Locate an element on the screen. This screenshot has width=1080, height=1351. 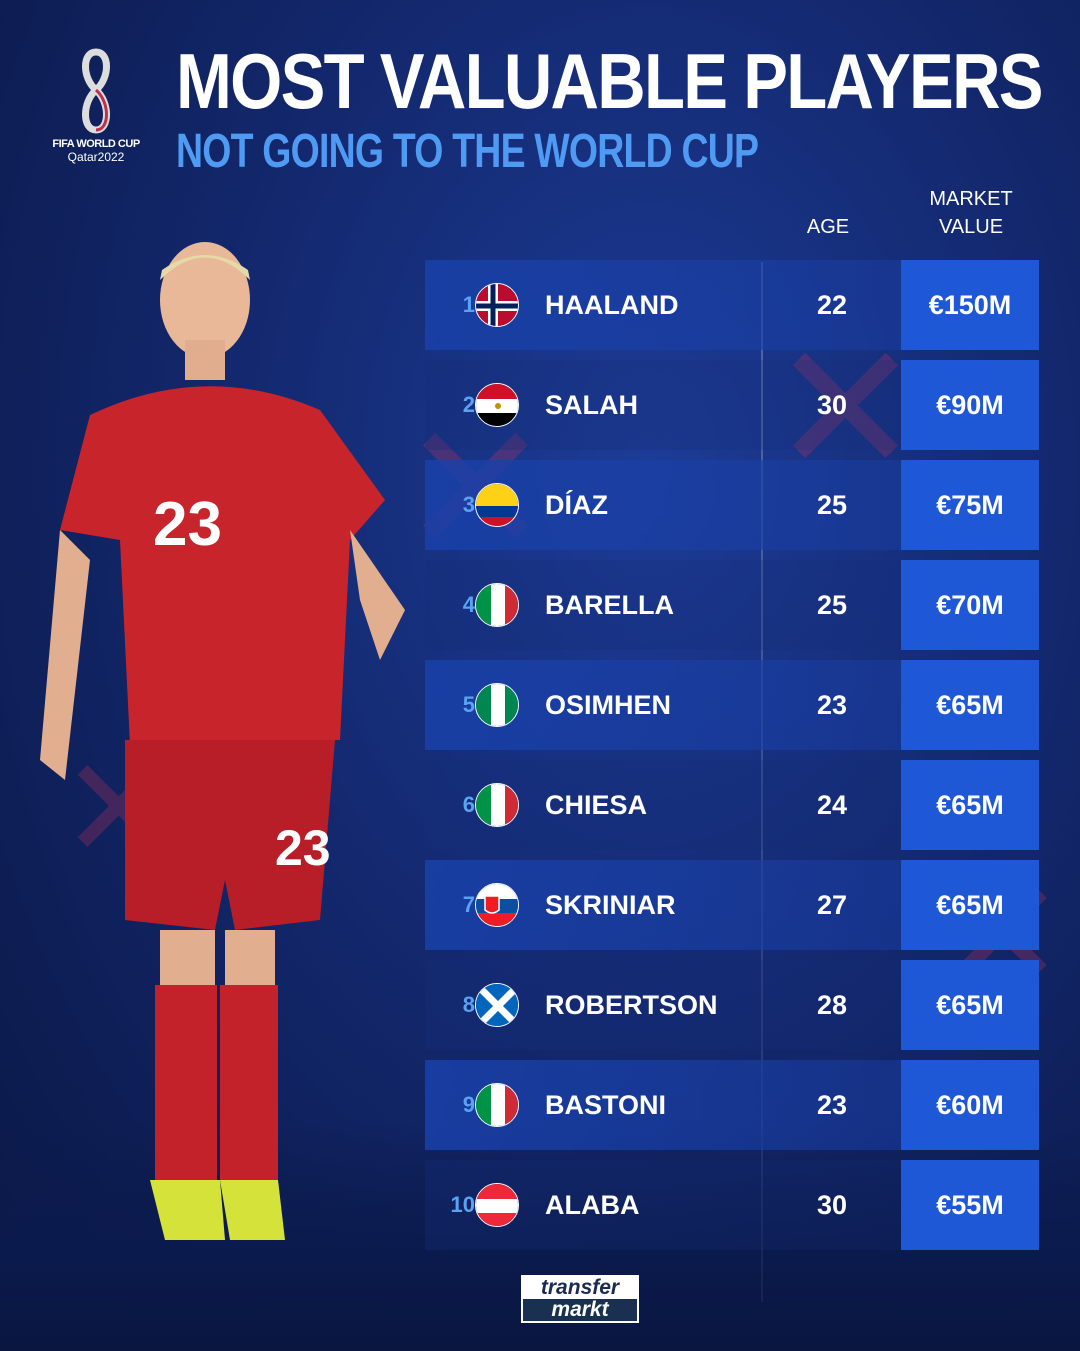
player-age: 22 is located at coordinates (832, 304).